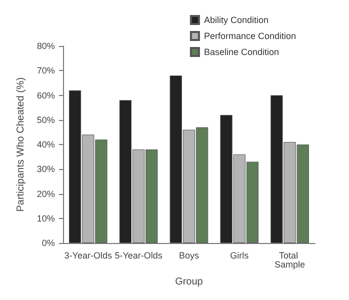 This screenshot has height=300, width=349. Describe the element at coordinates (236, 20) in the screenshot. I see `legend-label: Ability Condition` at that location.